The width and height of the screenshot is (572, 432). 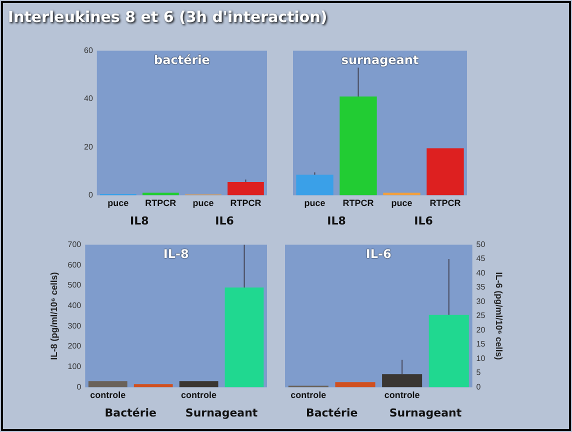 What do you see at coordinates (379, 253) in the screenshot?
I see `chart-subtitle: IL-6` at bounding box center [379, 253].